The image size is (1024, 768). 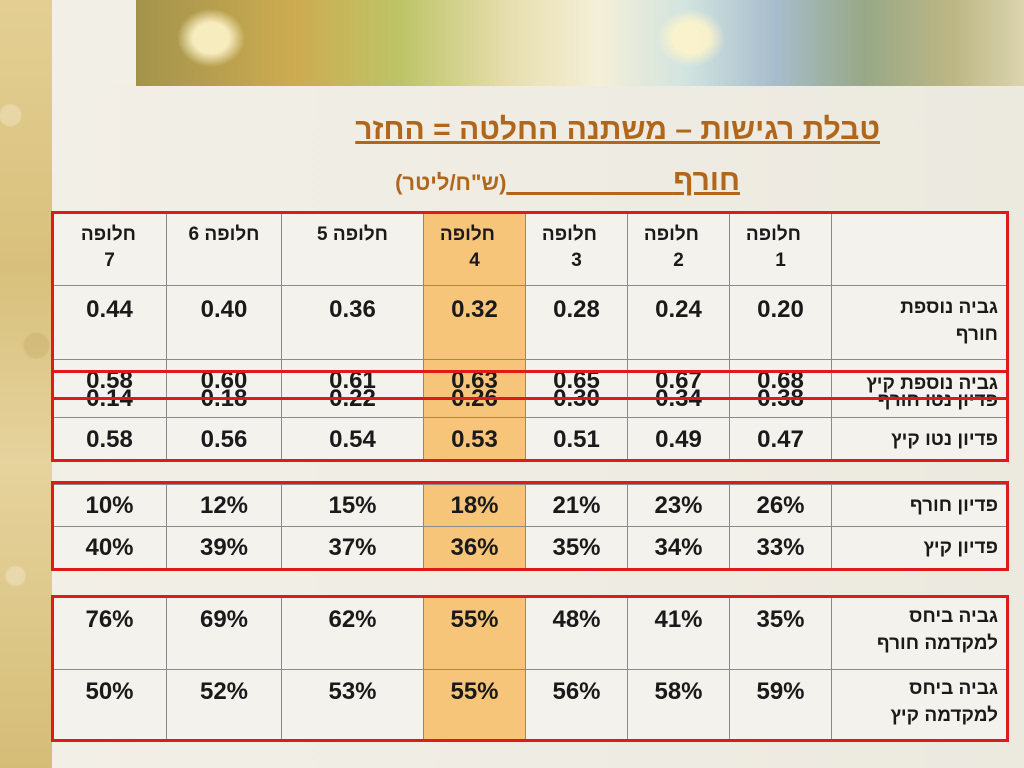 I want to click on header-cell: חלופה 3, so click(x=576, y=249).